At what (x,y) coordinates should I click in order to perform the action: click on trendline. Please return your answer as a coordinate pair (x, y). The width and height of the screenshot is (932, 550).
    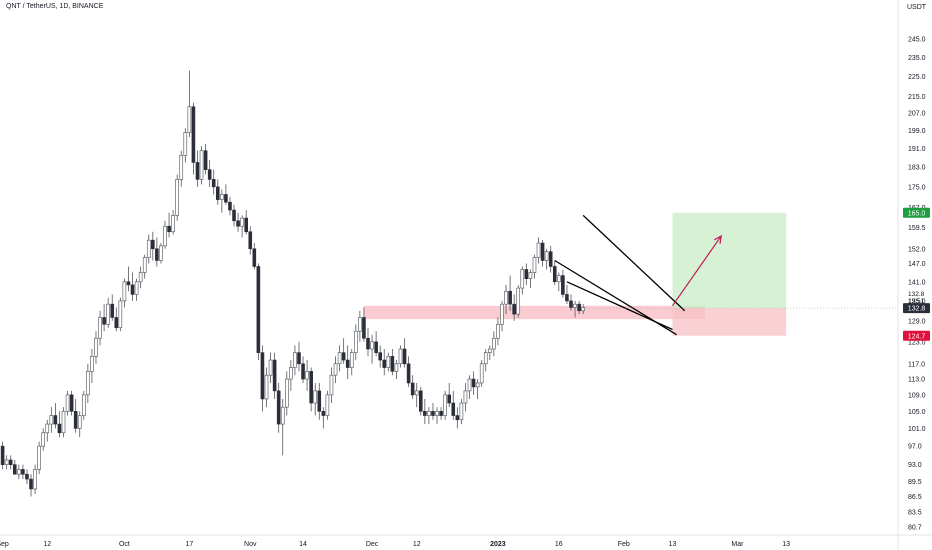
    Looking at the image, I should click on (619, 306).